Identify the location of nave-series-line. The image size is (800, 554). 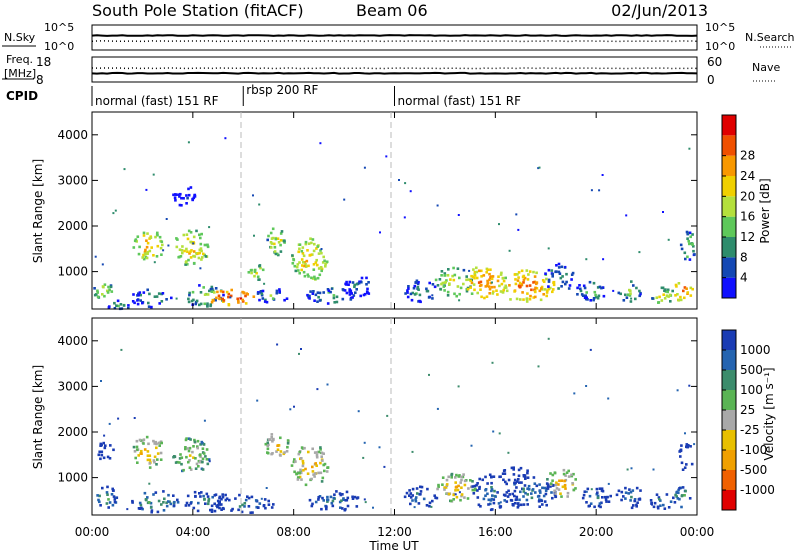
(394, 68).